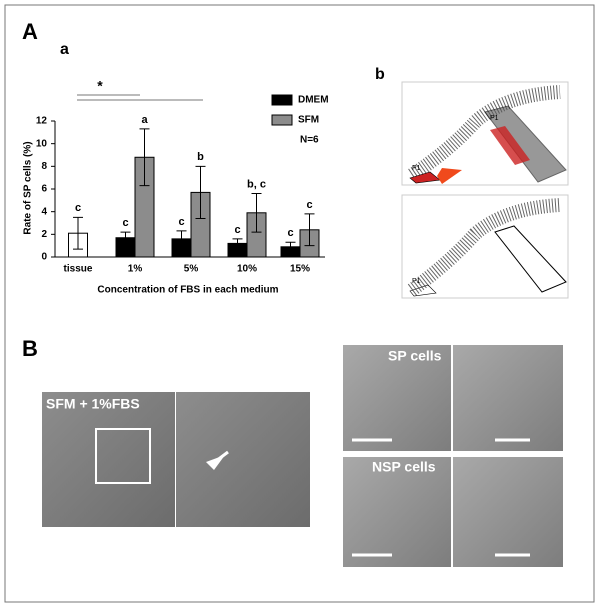  What do you see at coordinates (380, 74) in the screenshot?
I see `panel-label: b` at bounding box center [380, 74].